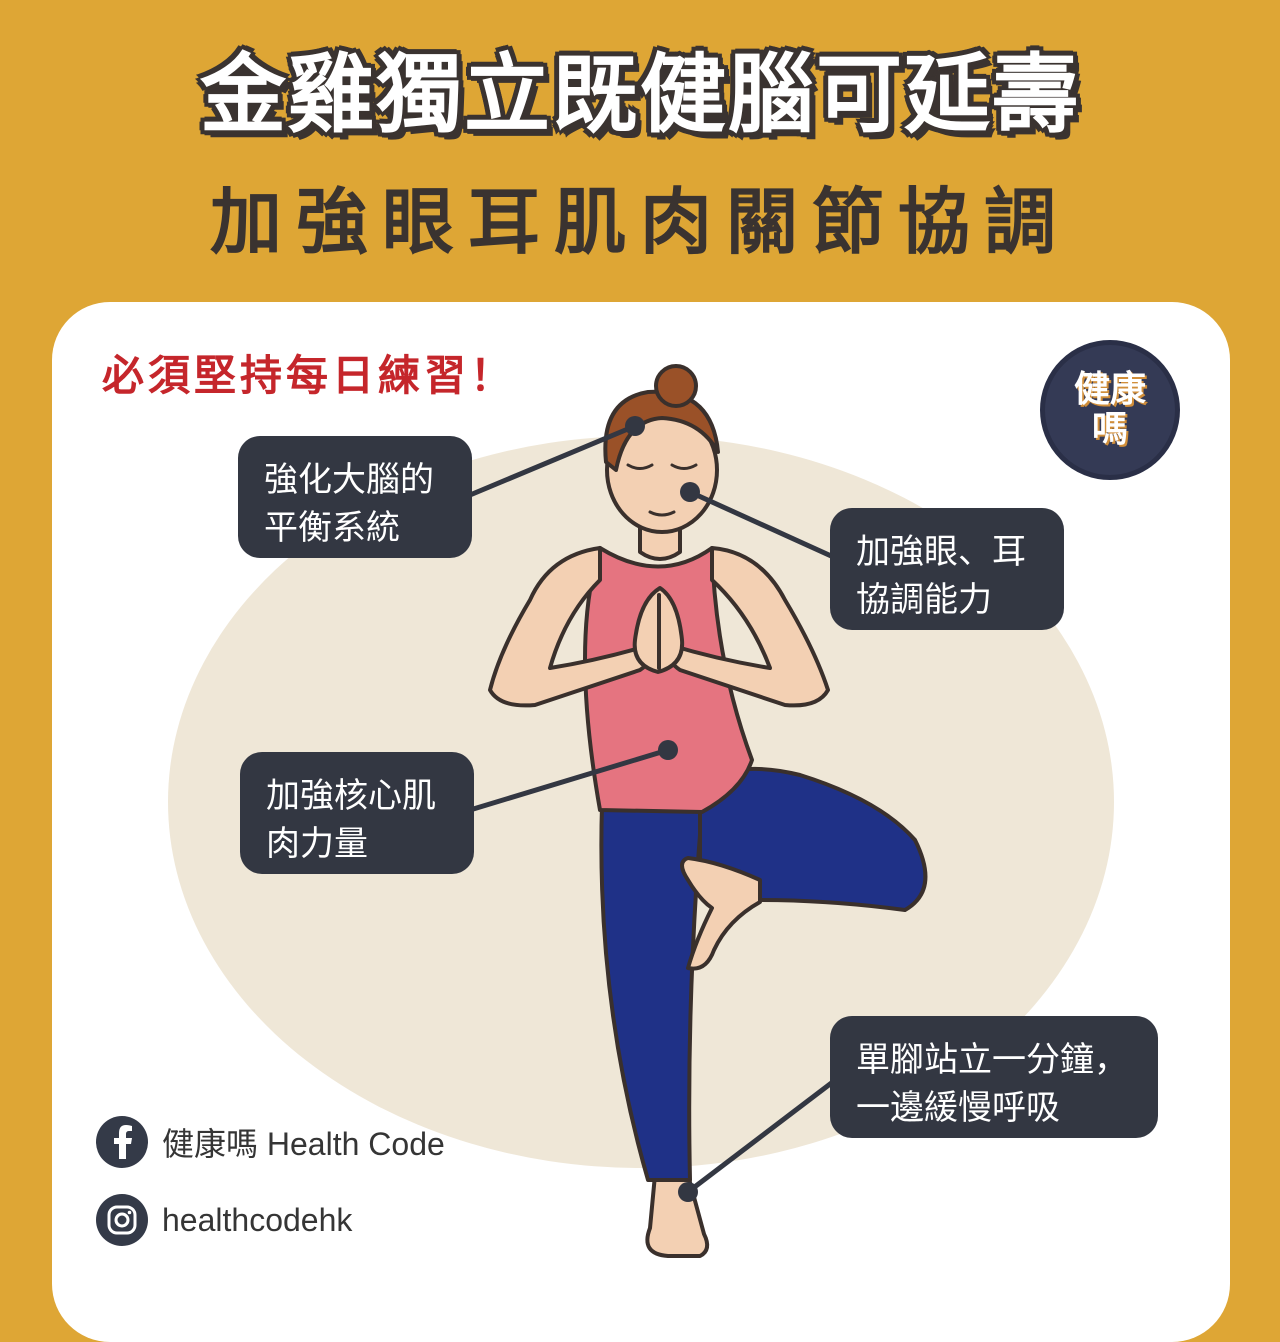  I want to click on page-subtitle: 加強眼耳肌肉關節協調, so click(639, 222).